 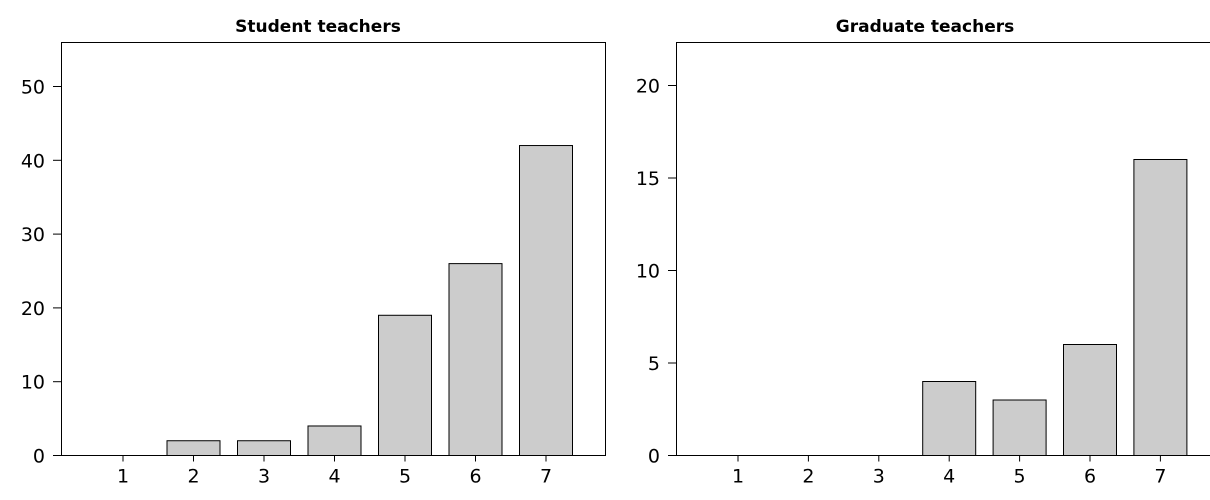 I want to click on y-axis: 0 5 10 15 20, so click(x=656, y=272).